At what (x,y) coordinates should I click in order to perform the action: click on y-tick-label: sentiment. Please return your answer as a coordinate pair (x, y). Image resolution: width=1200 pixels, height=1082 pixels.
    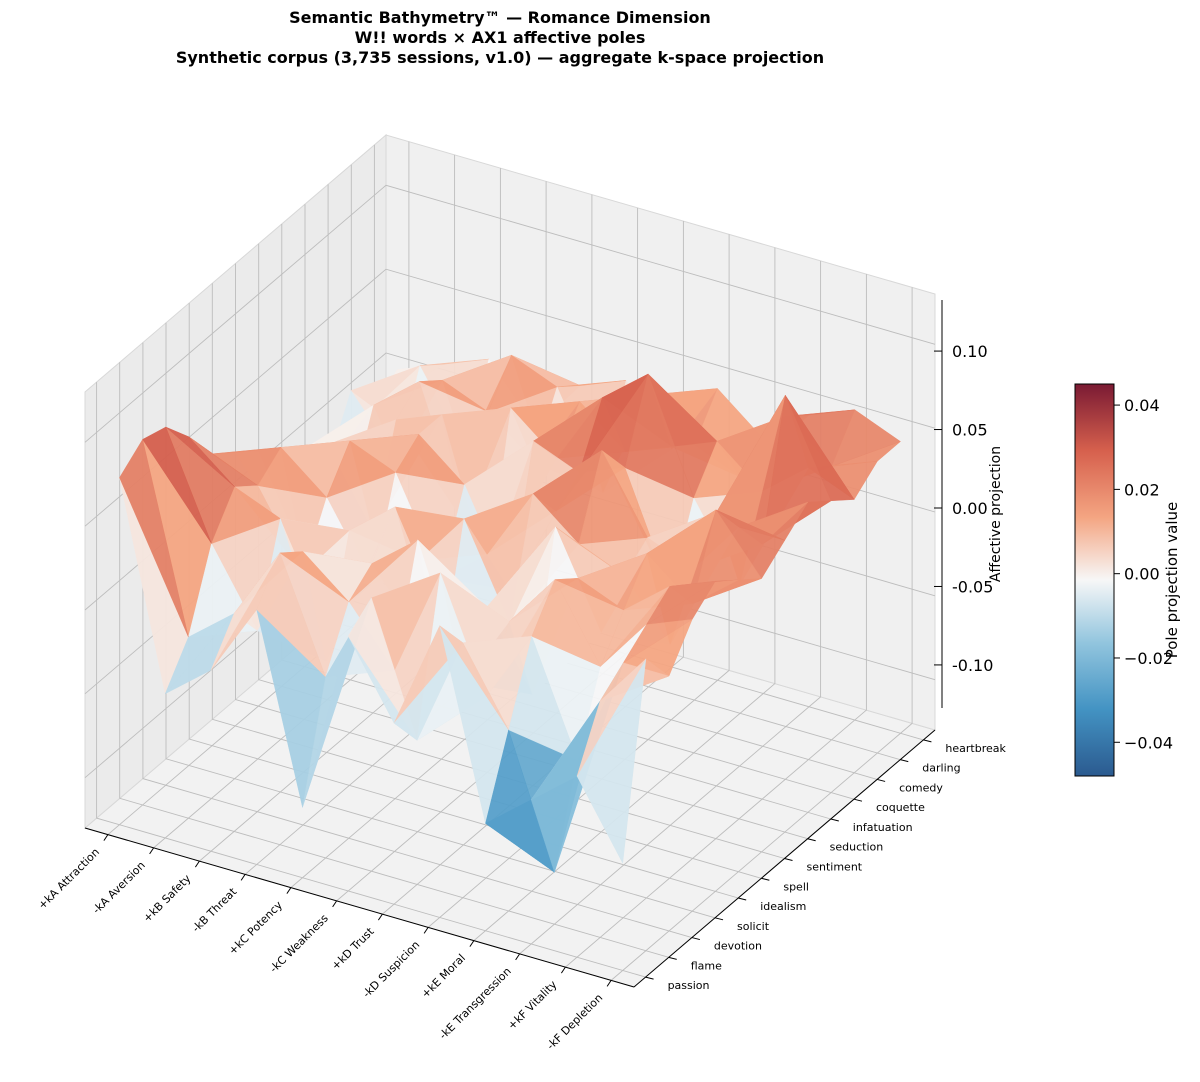
    Looking at the image, I should click on (835, 867).